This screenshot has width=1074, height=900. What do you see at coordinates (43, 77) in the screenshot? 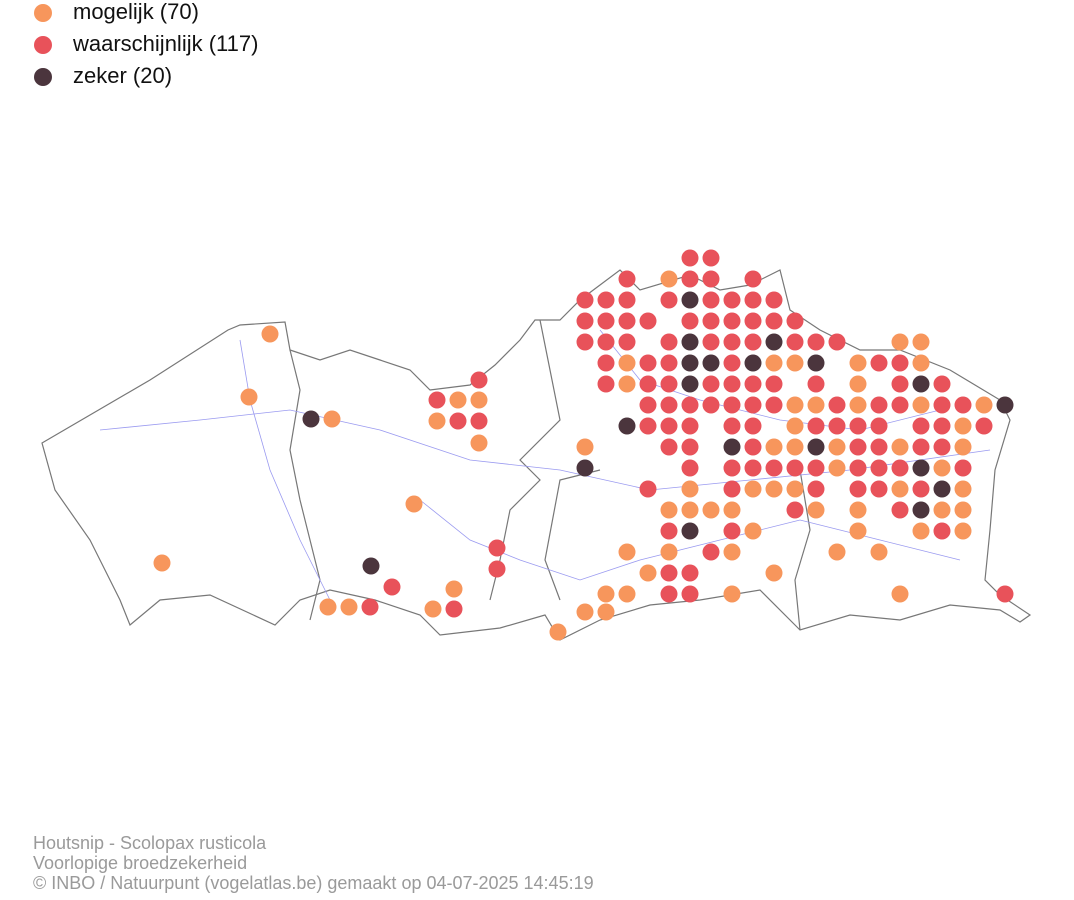
I see `legend-swatch` at bounding box center [43, 77].